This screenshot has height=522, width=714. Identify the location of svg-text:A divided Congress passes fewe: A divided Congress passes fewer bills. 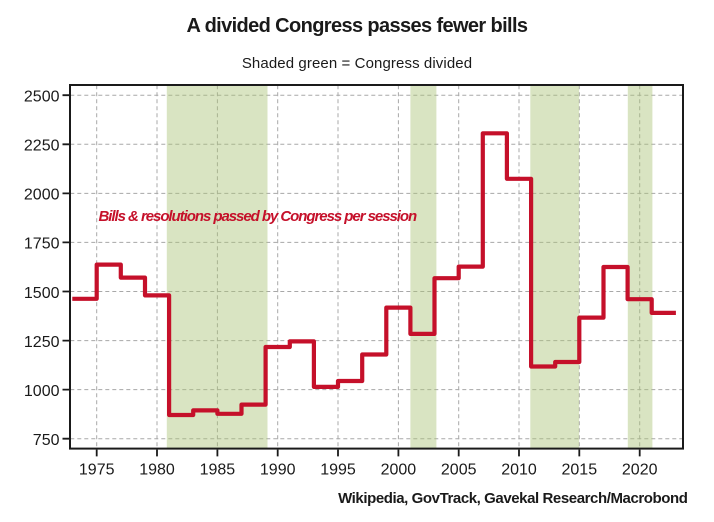
(357, 26).